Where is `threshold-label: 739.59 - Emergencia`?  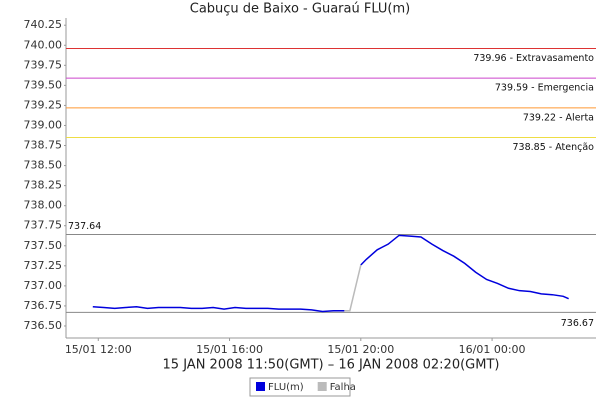 threshold-label: 739.59 - Emergencia is located at coordinates (544, 88).